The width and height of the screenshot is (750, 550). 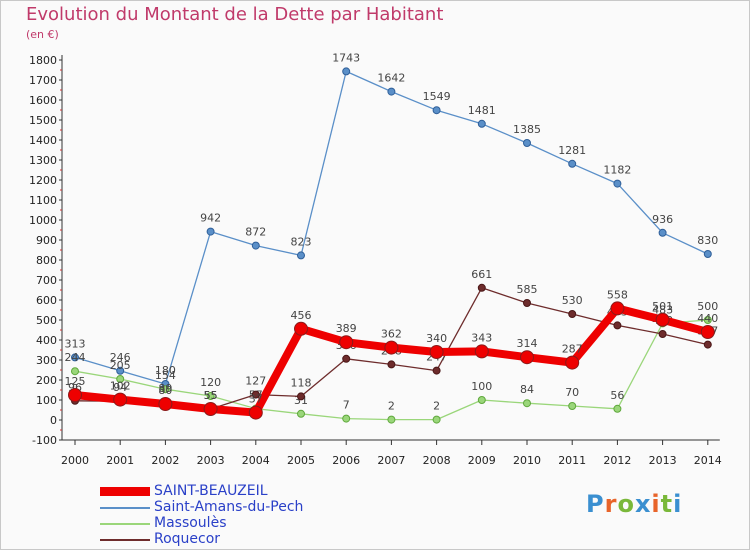 What do you see at coordinates (120, 357) in the screenshot?
I see `data-label: 246` at bounding box center [120, 357].